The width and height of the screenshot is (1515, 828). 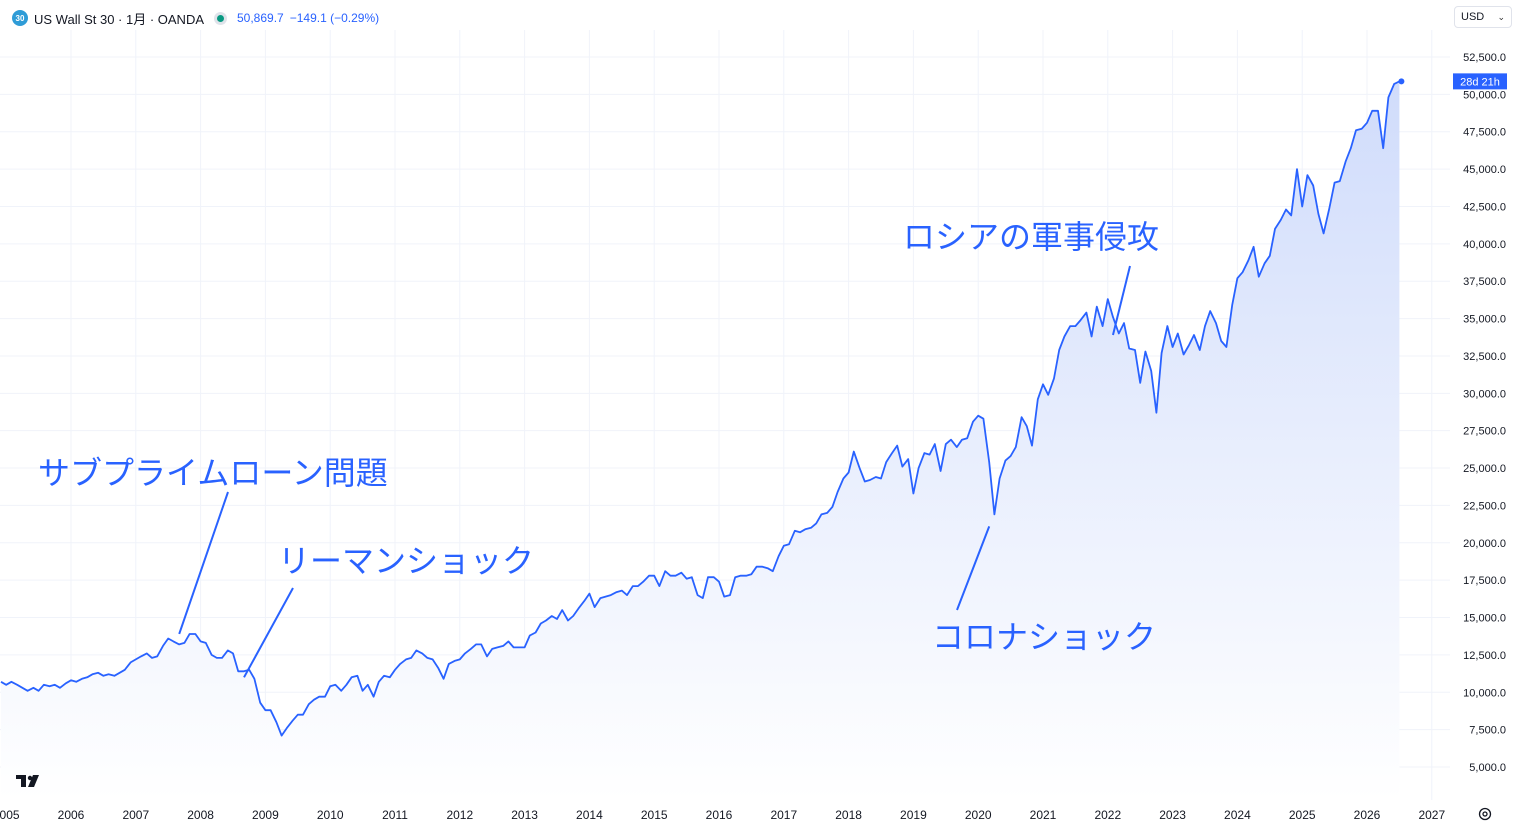 What do you see at coordinates (1484, 133) in the screenshot?
I see `y-tick-label: 47,500.0` at bounding box center [1484, 133].